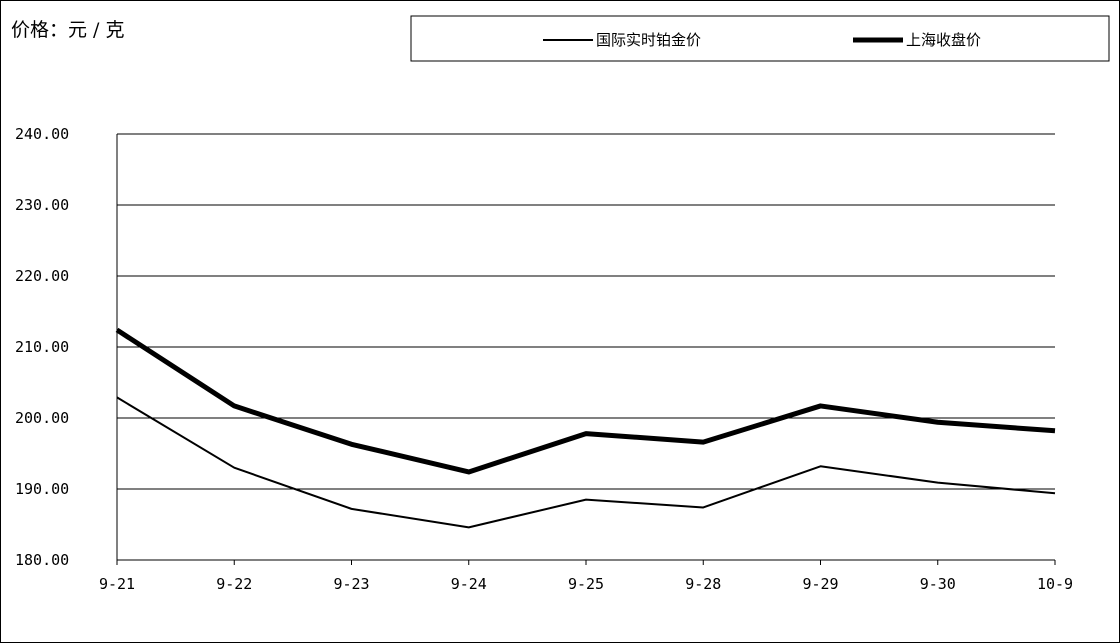 The image size is (1120, 644). What do you see at coordinates (703, 584) in the screenshot?
I see `x-tick-label: 9-28` at bounding box center [703, 584].